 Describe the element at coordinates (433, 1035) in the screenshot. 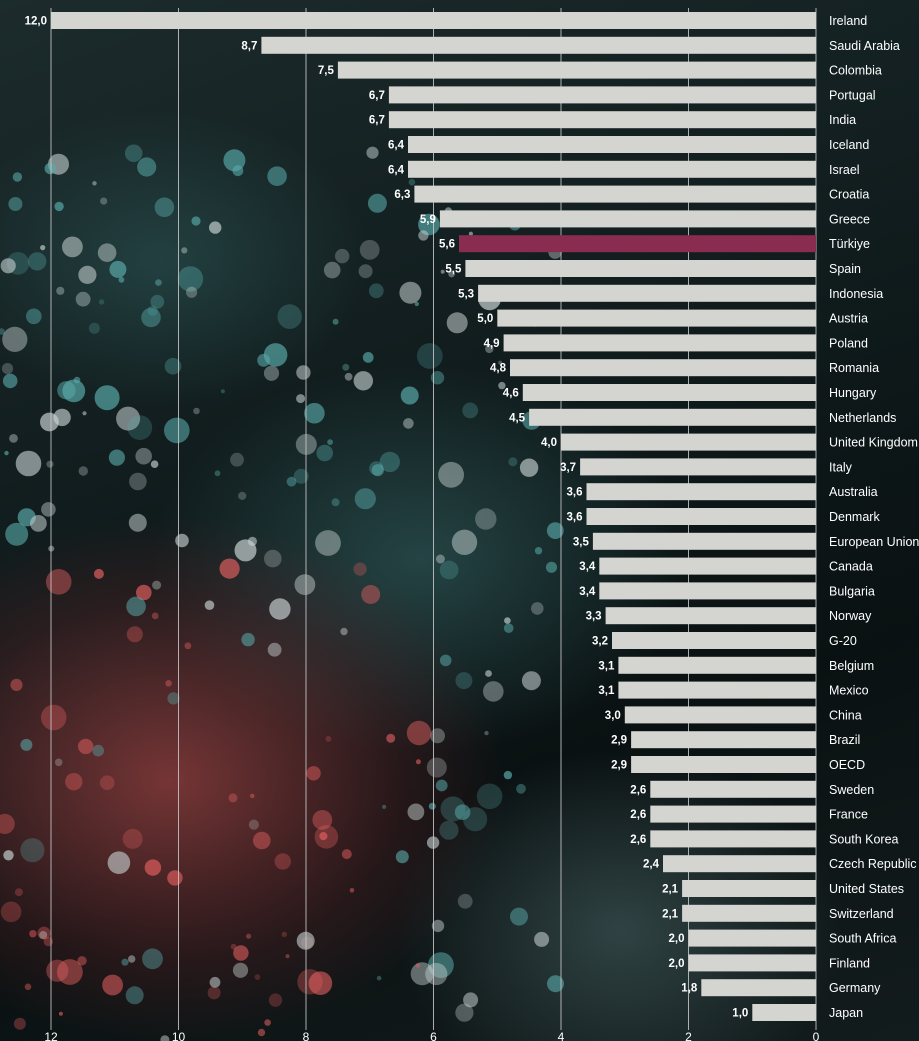

I see `x-tick-label: 6` at that location.